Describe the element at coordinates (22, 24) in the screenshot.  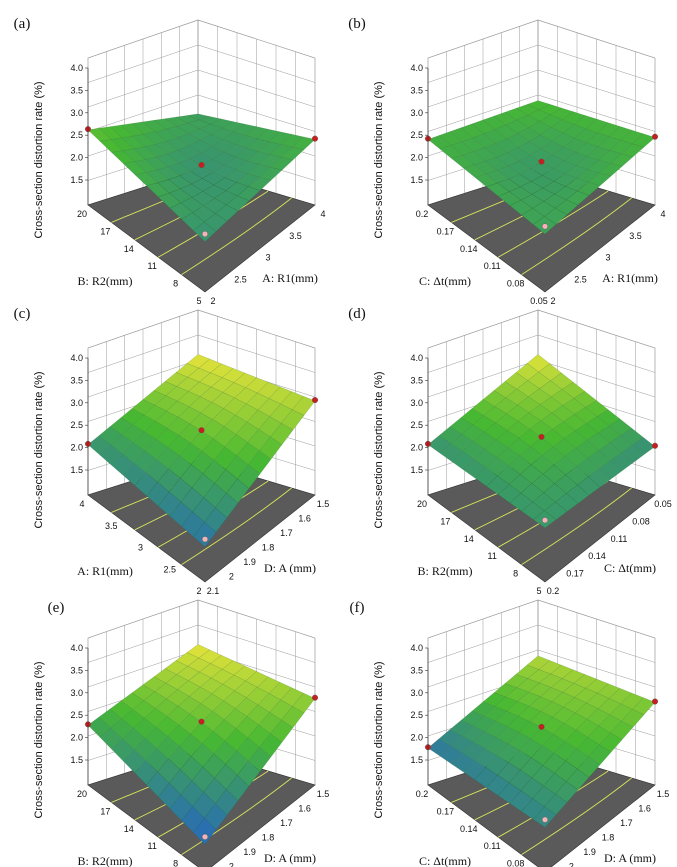
I see `panel-label: (a)` at that location.